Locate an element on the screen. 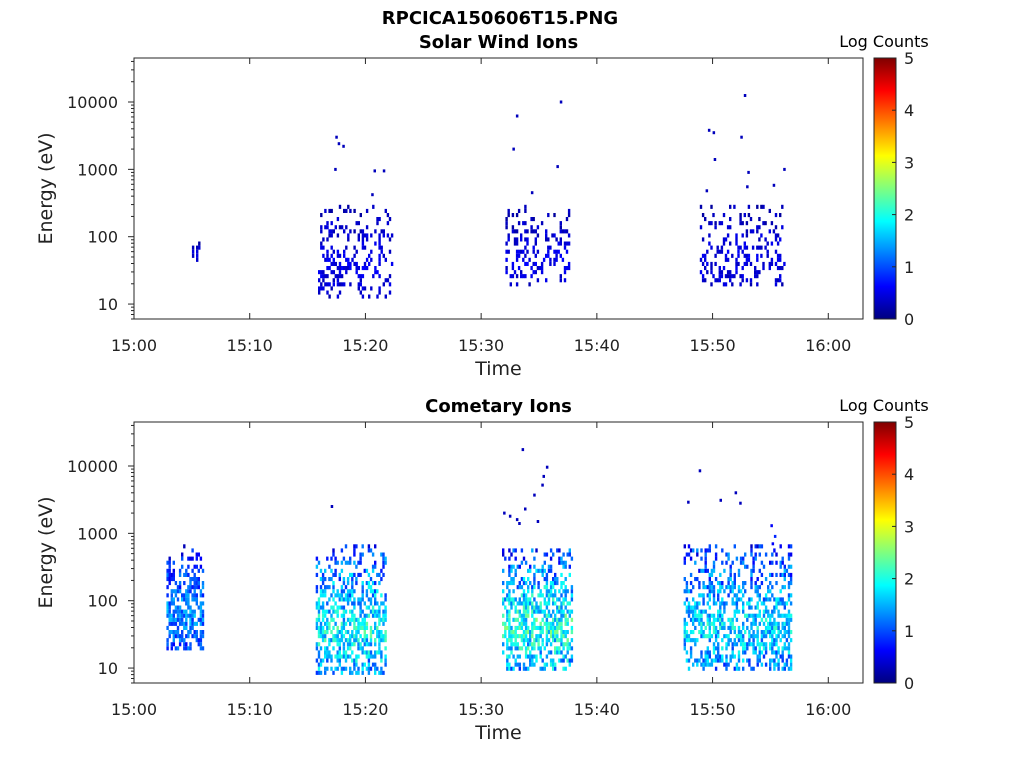 This screenshot has height=768, width=1024. x-tick-label: 15:20 is located at coordinates (365, 709).